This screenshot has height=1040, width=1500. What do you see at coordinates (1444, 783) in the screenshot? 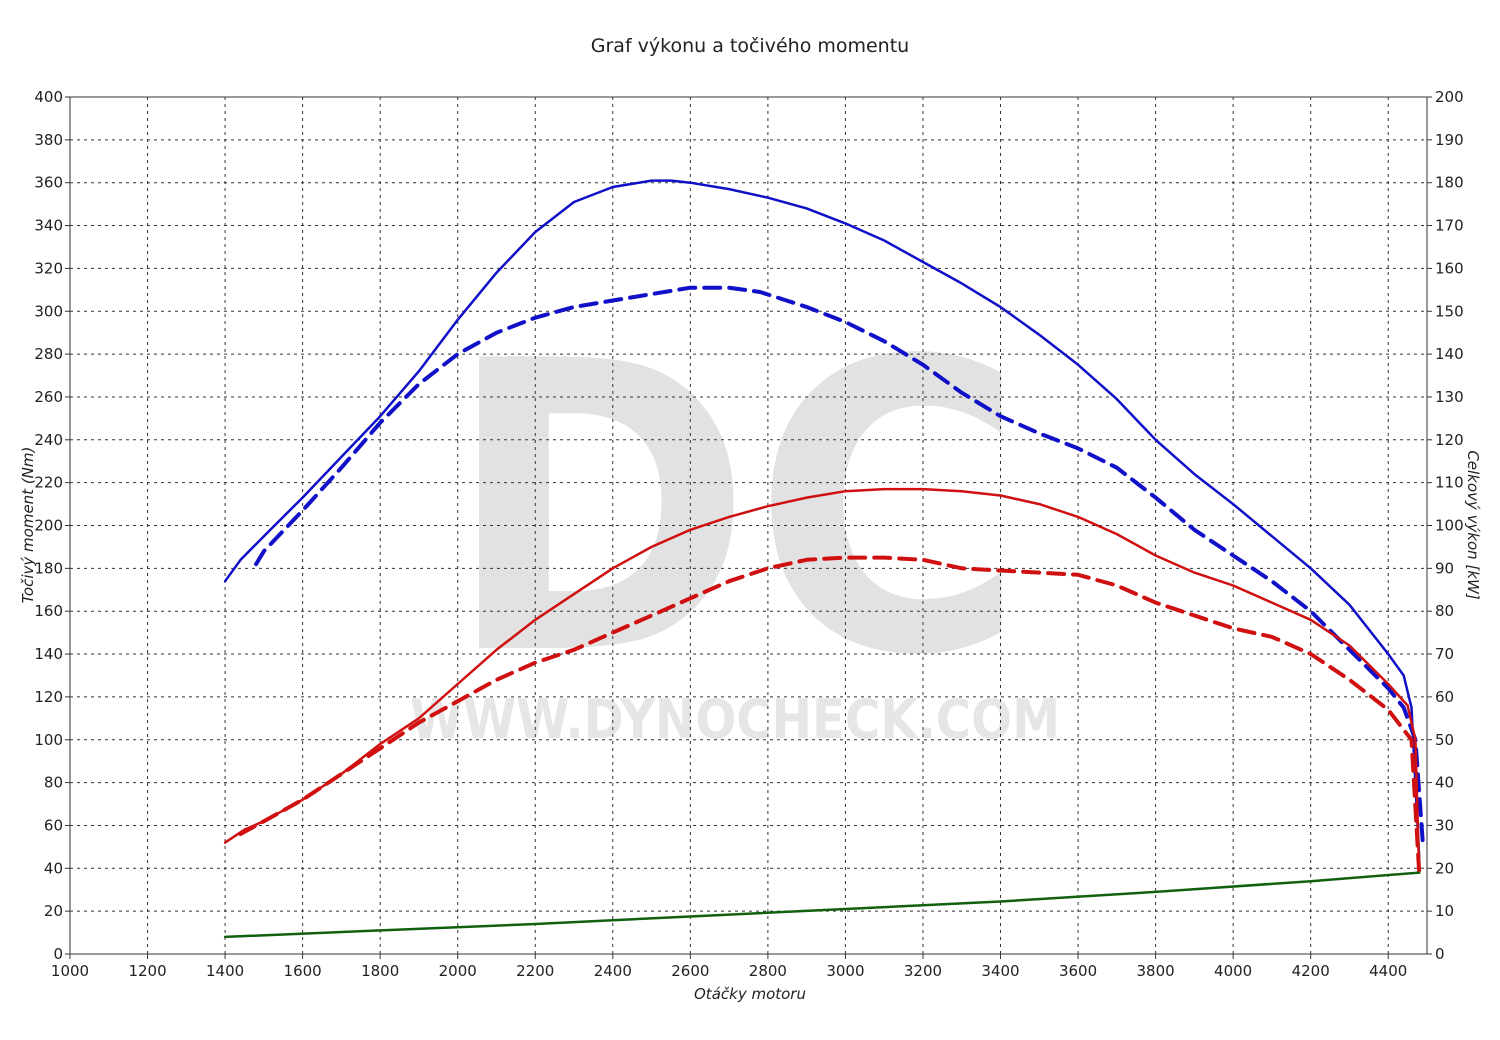
I see `right-y-tick-label: 40` at bounding box center [1444, 783].